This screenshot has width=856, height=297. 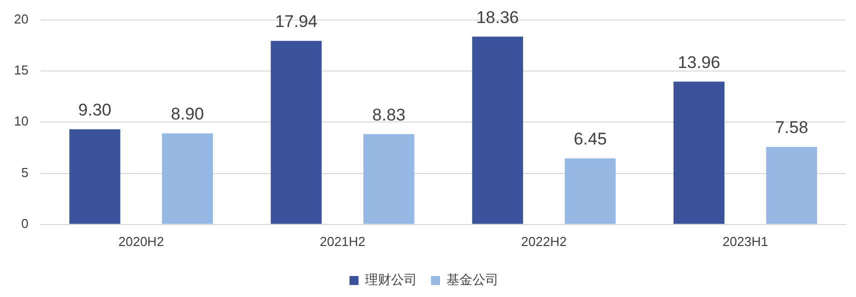 What do you see at coordinates (791, 128) in the screenshot?
I see `data-label: 7.58` at bounding box center [791, 128].